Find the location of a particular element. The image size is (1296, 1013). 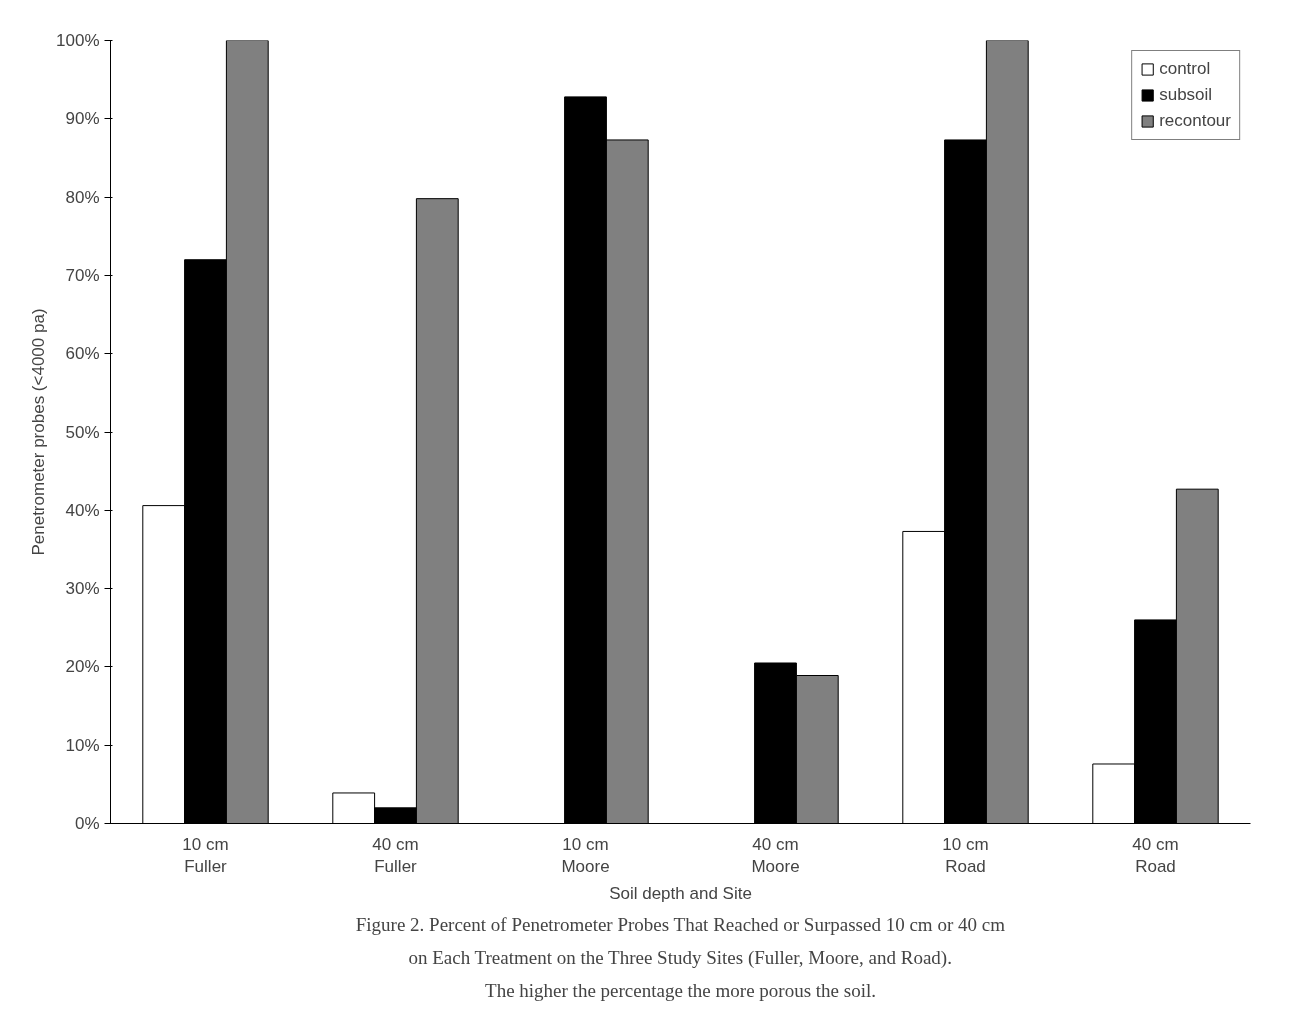

x-tick-label: 10 cm Fuller is located at coordinates (205, 855).